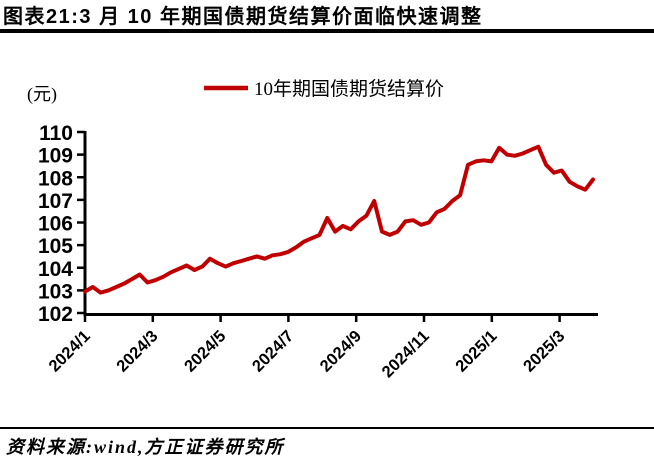 The width and height of the screenshot is (654, 470). What do you see at coordinates (55, 224) in the screenshot?
I see `y-tick-label: 106` at bounding box center [55, 224].